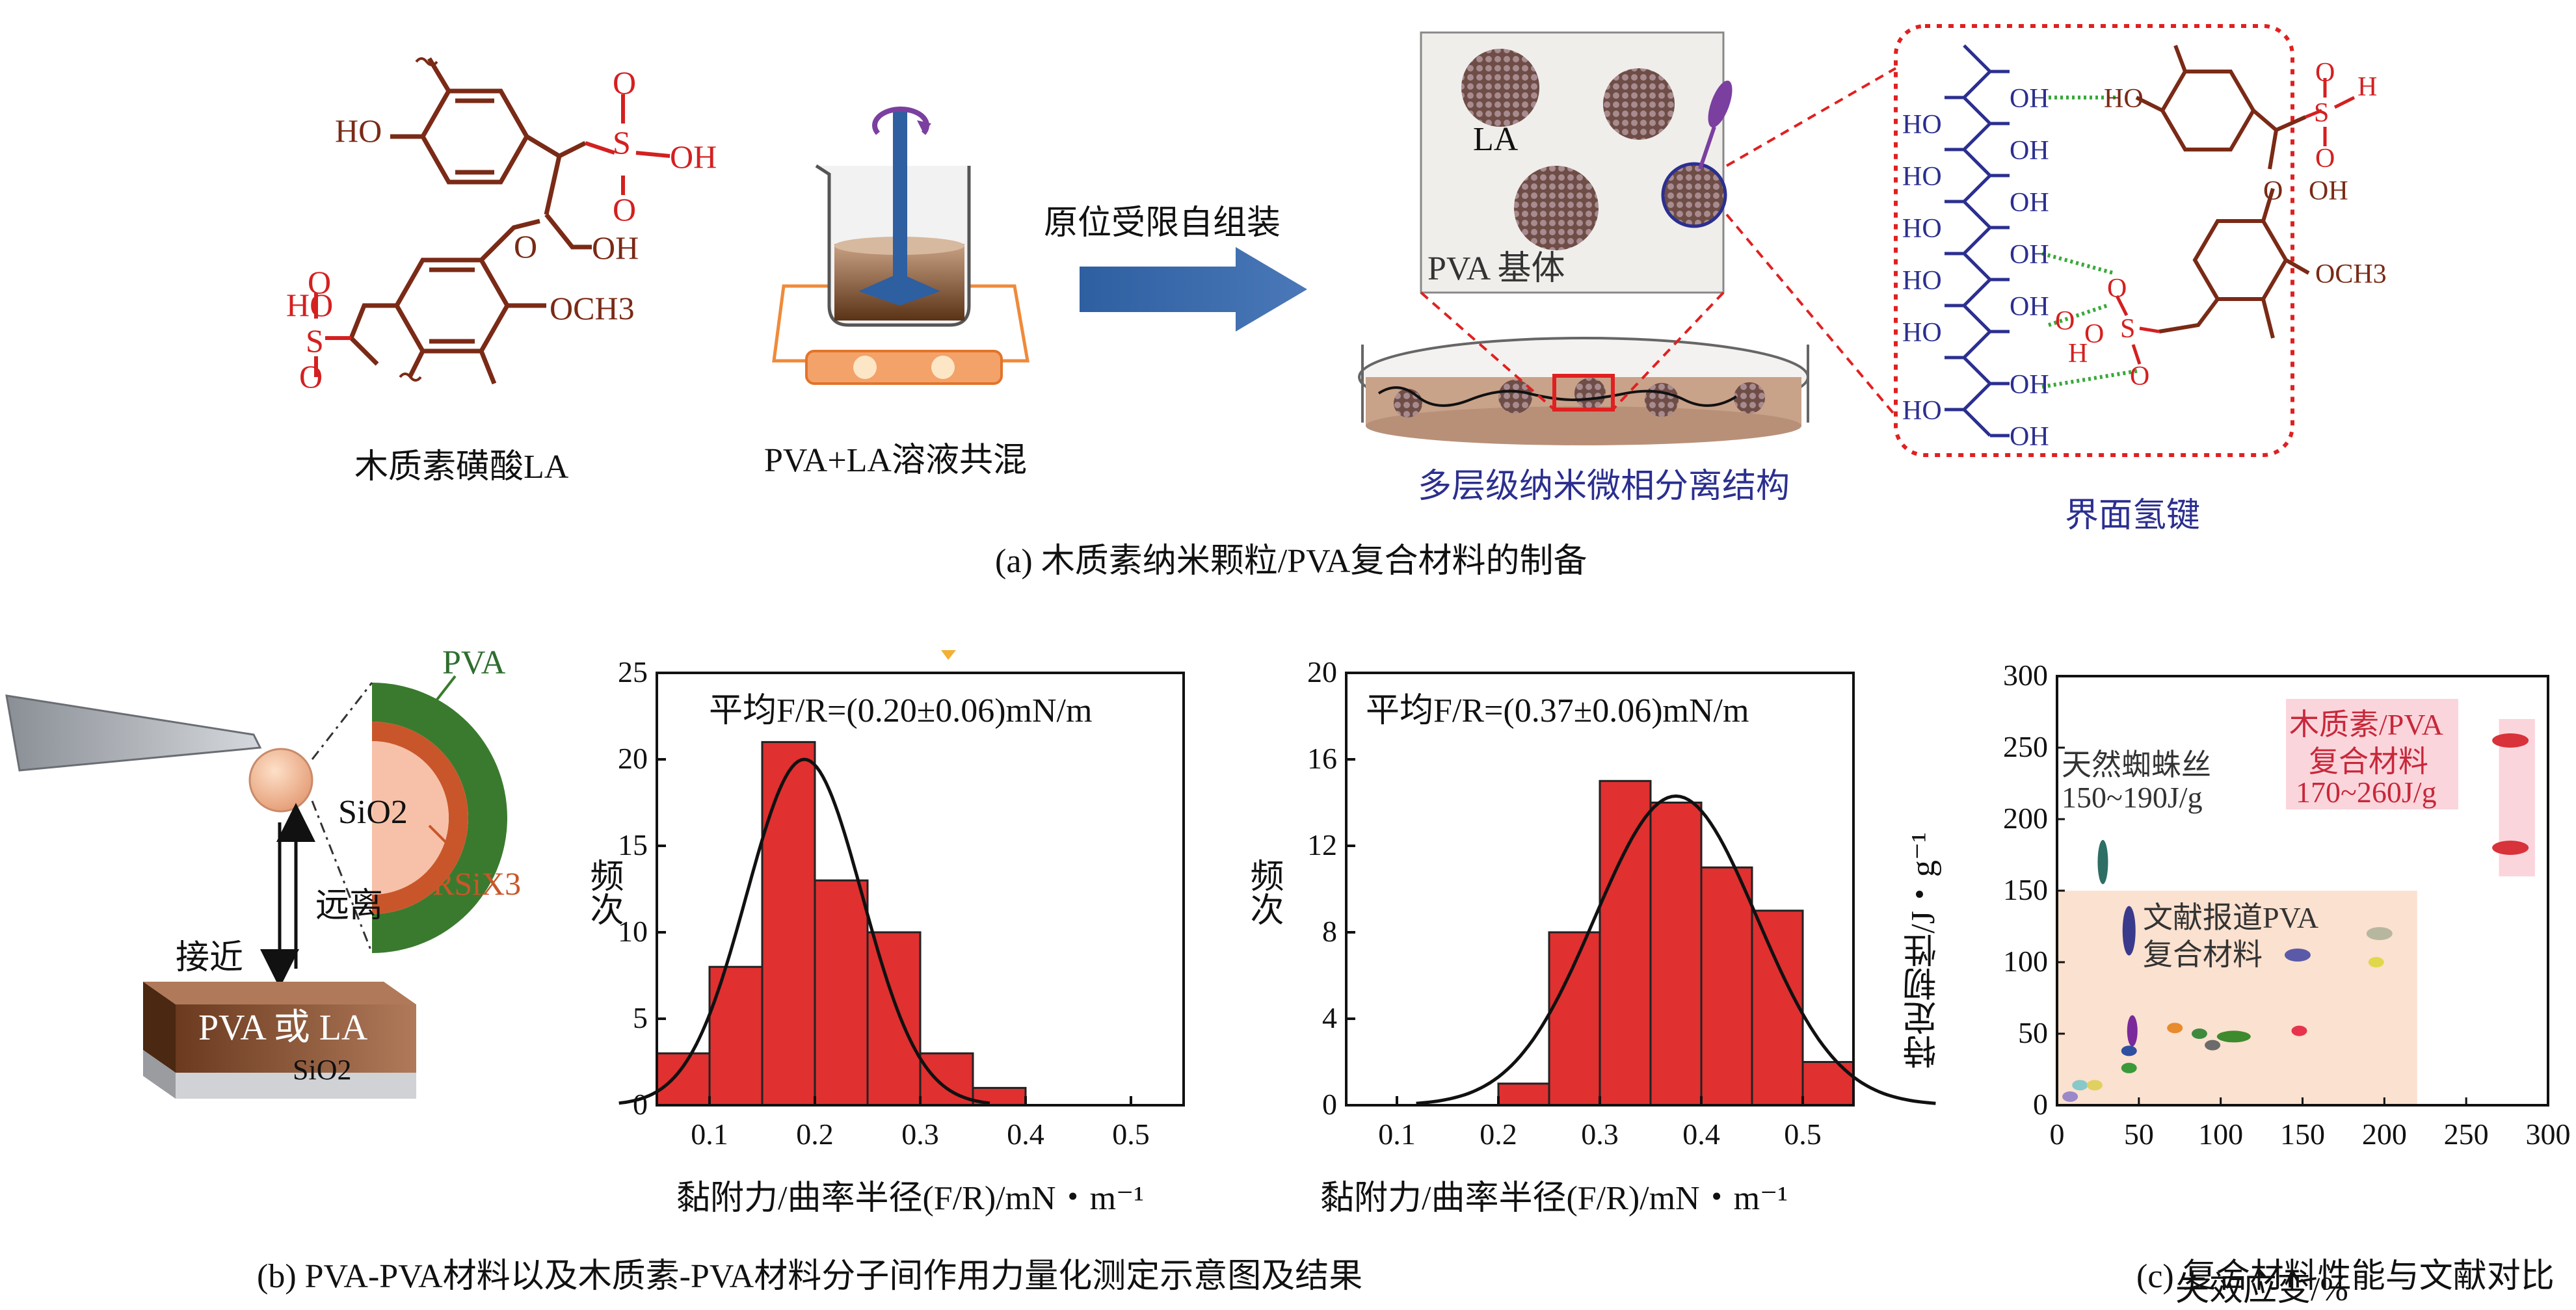  I want to click on la-group-s-bottom: S, so click(315, 340).